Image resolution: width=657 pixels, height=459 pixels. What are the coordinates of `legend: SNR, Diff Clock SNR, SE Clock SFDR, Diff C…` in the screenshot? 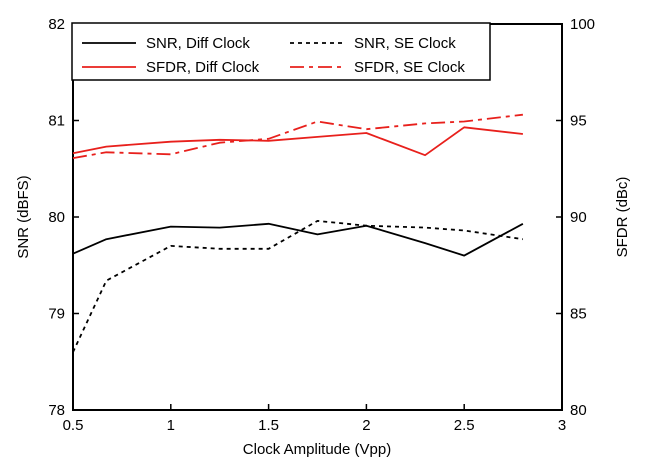 It's located at (273, 55).